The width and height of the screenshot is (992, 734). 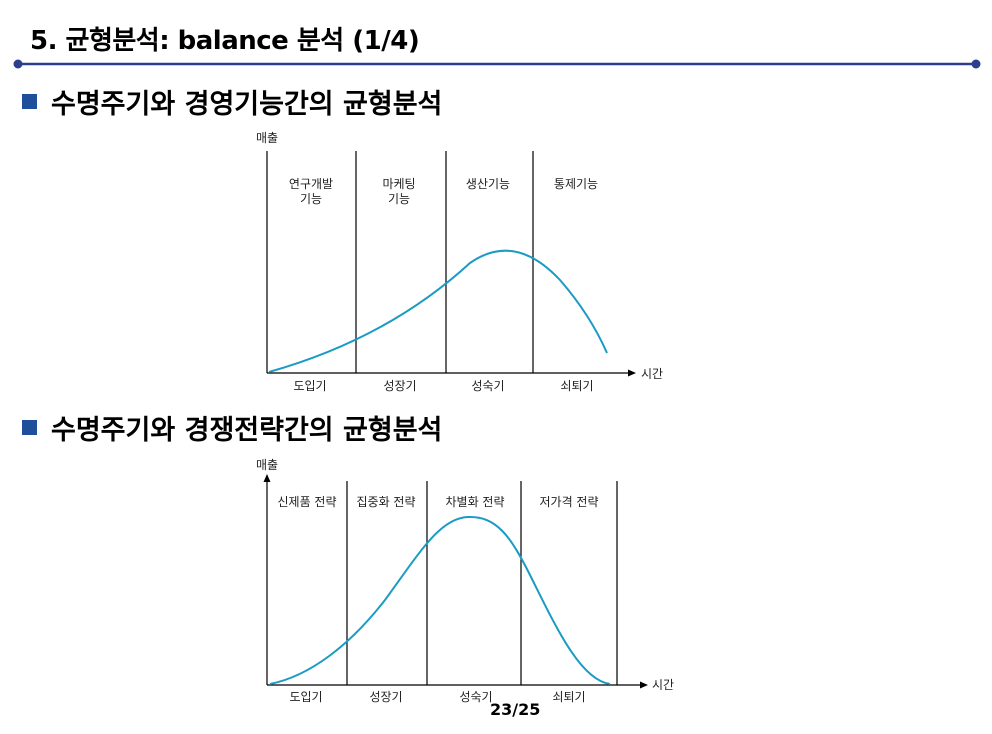 I want to click on page-number: 23/25, so click(x=515, y=709).